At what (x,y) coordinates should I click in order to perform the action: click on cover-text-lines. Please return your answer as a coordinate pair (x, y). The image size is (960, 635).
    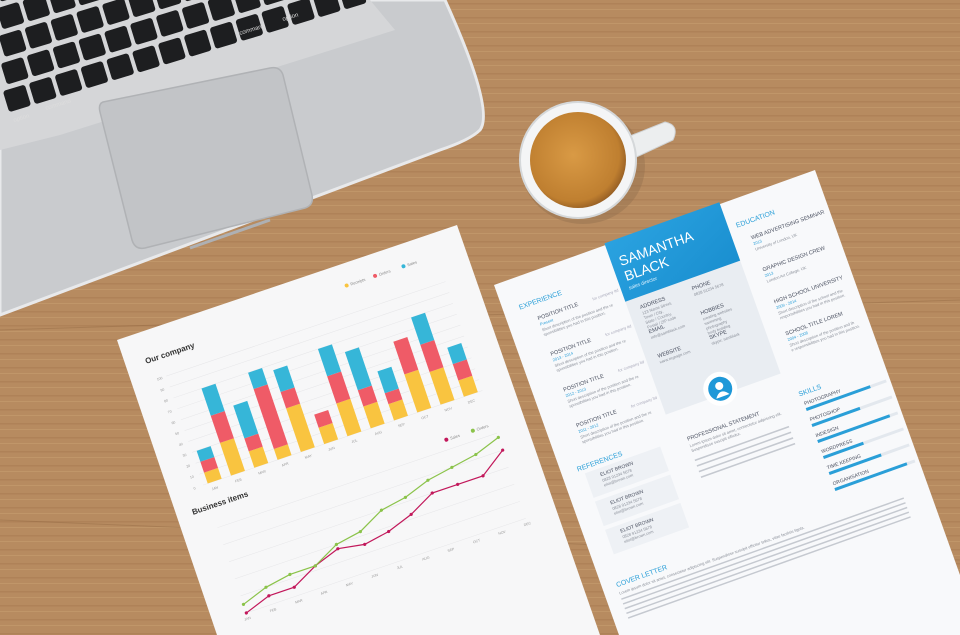
    Looking at the image, I should click on (766, 522).